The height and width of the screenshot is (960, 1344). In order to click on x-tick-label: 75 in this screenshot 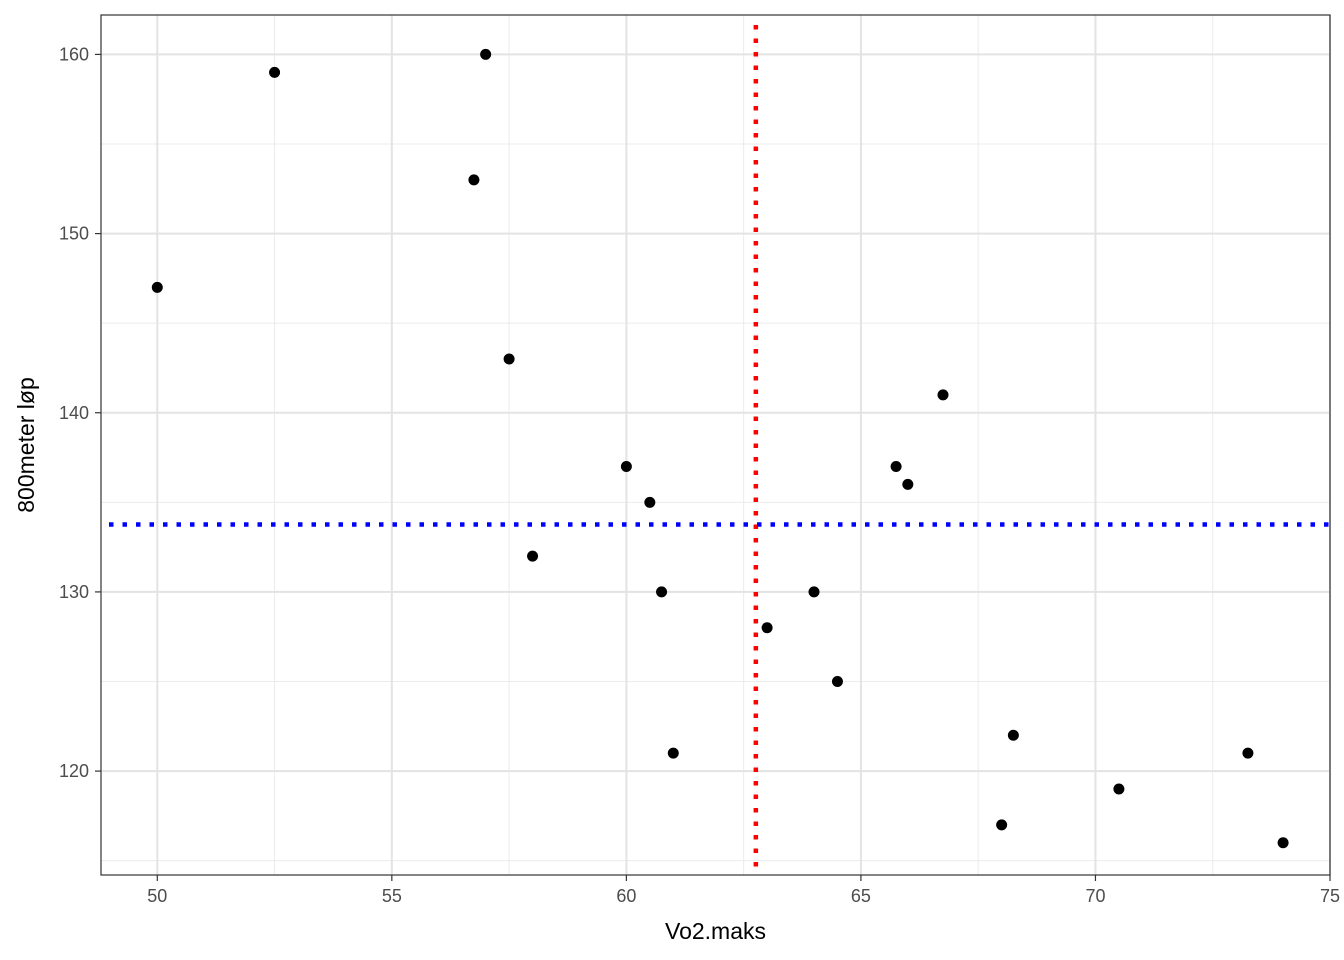, I will do `click(1330, 896)`.